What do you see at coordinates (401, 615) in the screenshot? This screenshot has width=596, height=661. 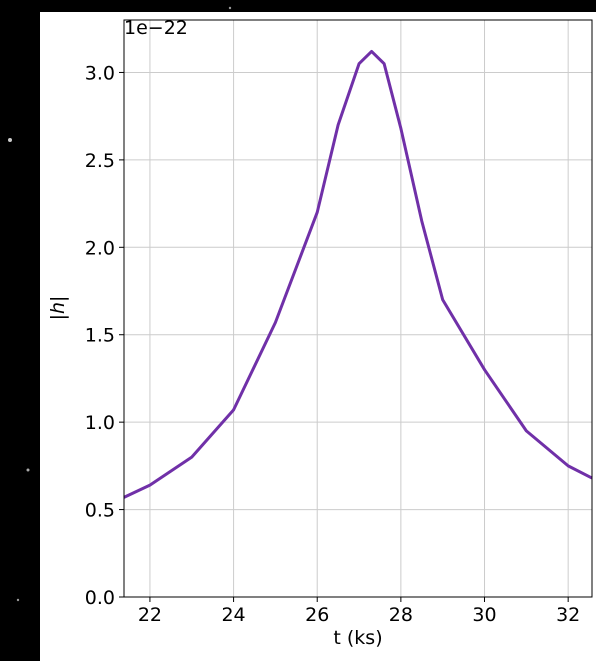 I see `x-tick-label: 28` at bounding box center [401, 615].